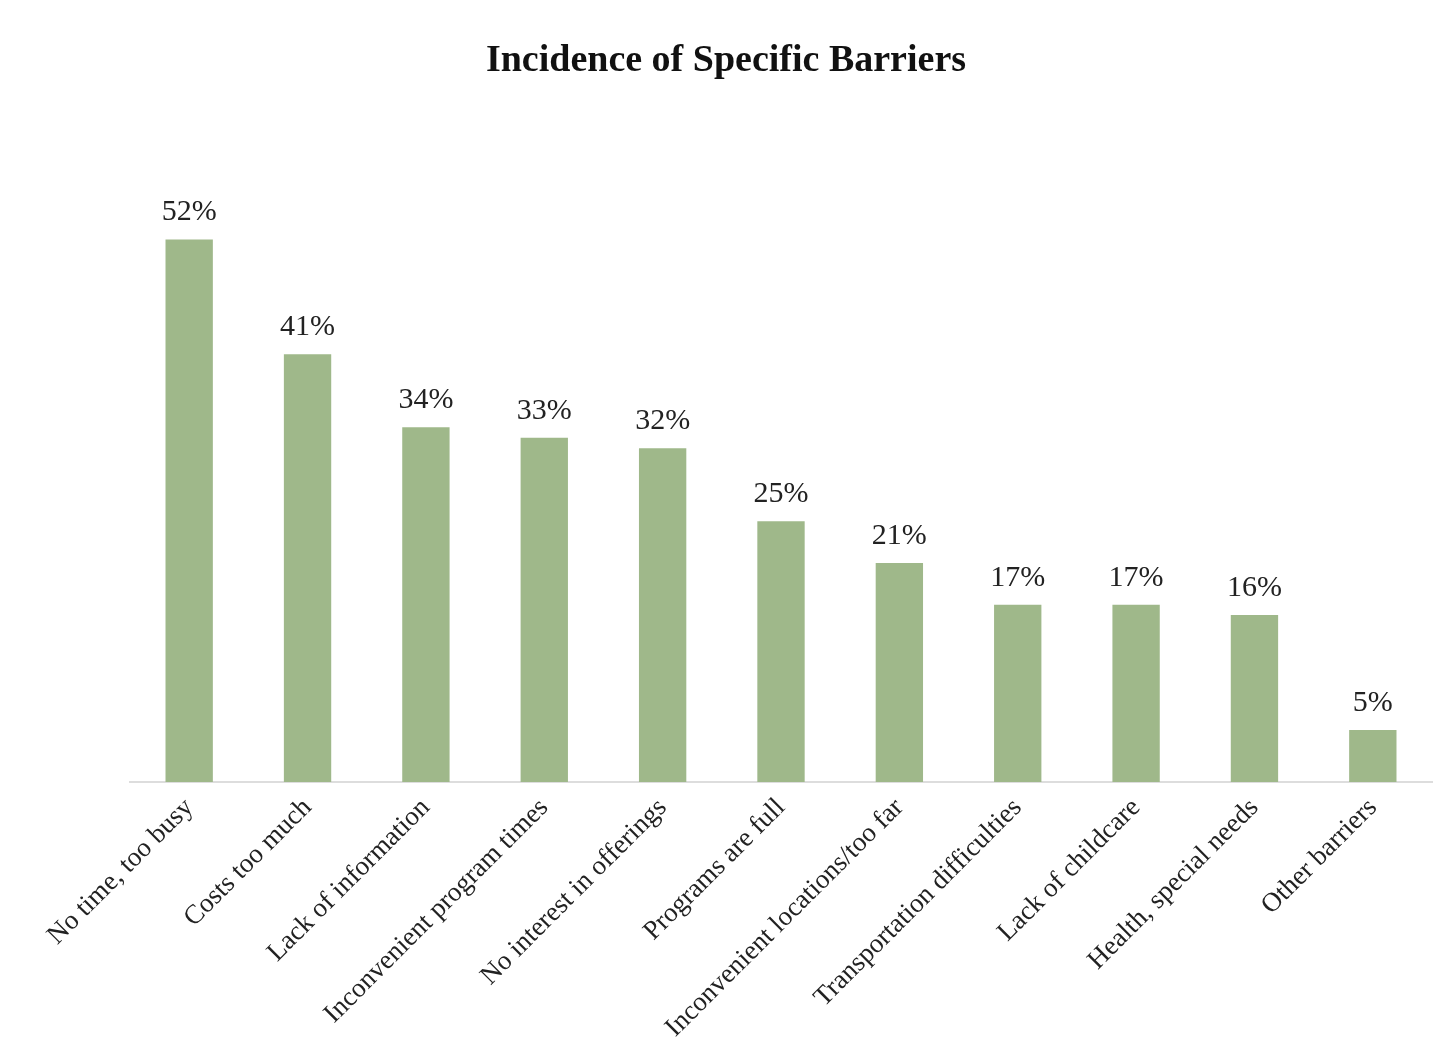  I want to click on data-label: 16%, so click(1254, 585).